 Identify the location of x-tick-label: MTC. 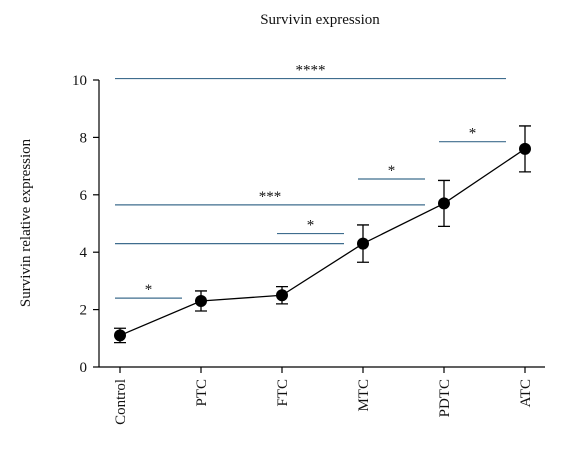
(364, 395).